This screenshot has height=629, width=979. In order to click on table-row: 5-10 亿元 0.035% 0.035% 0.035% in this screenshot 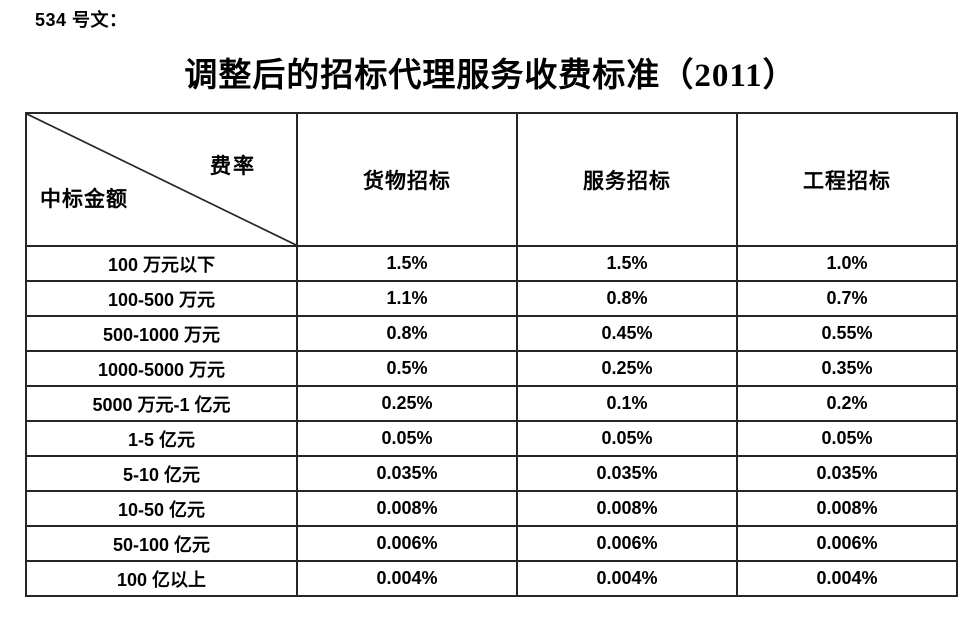, I will do `click(491, 473)`.